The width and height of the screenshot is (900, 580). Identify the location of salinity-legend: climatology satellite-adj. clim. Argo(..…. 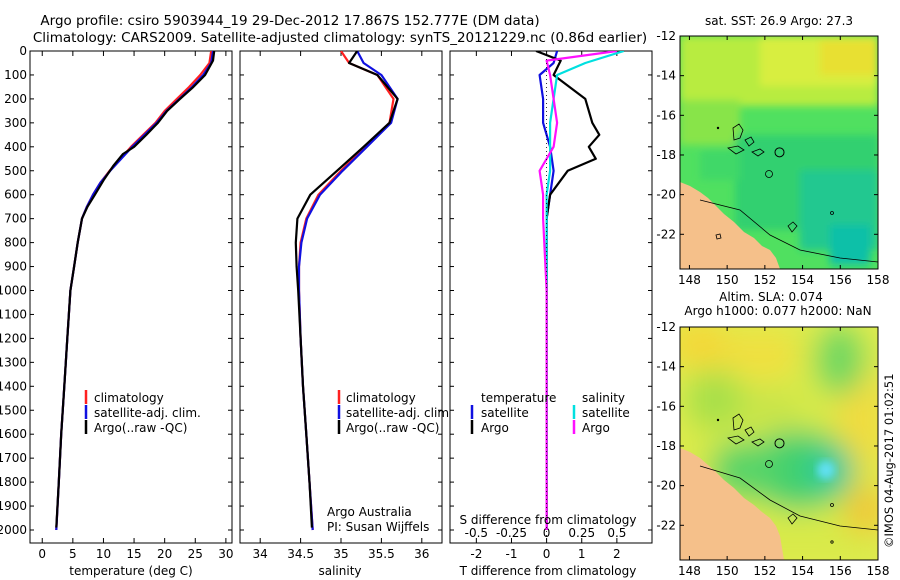
(395, 412).